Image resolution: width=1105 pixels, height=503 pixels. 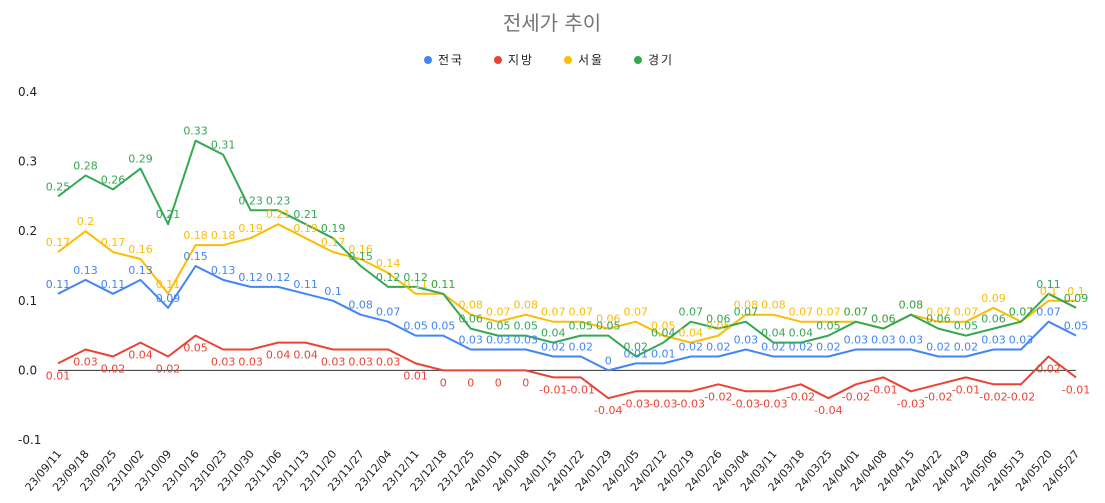 I want to click on data-label: -0.04, so click(x=828, y=410).